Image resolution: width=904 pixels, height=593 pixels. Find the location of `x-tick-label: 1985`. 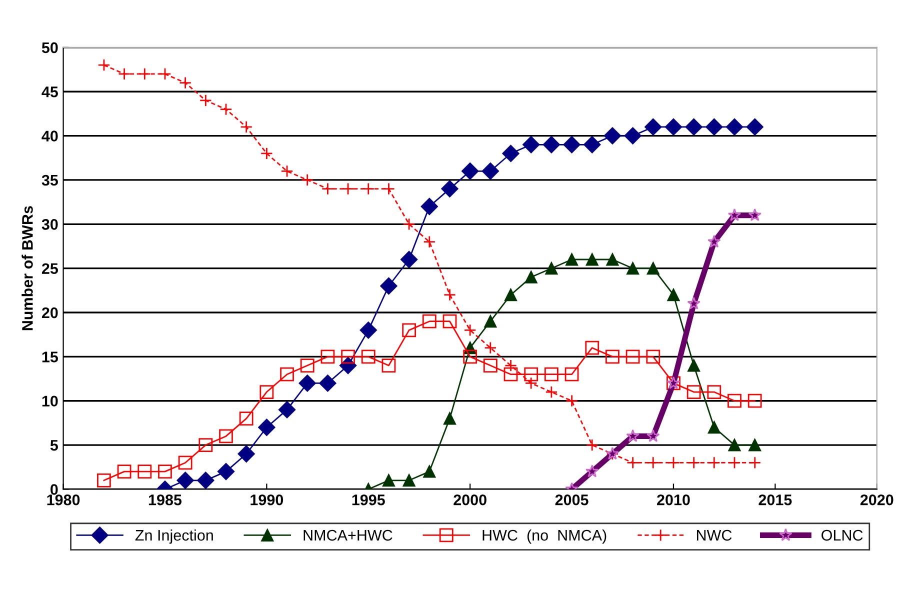

x-tick-label: 1985 is located at coordinates (165, 500).